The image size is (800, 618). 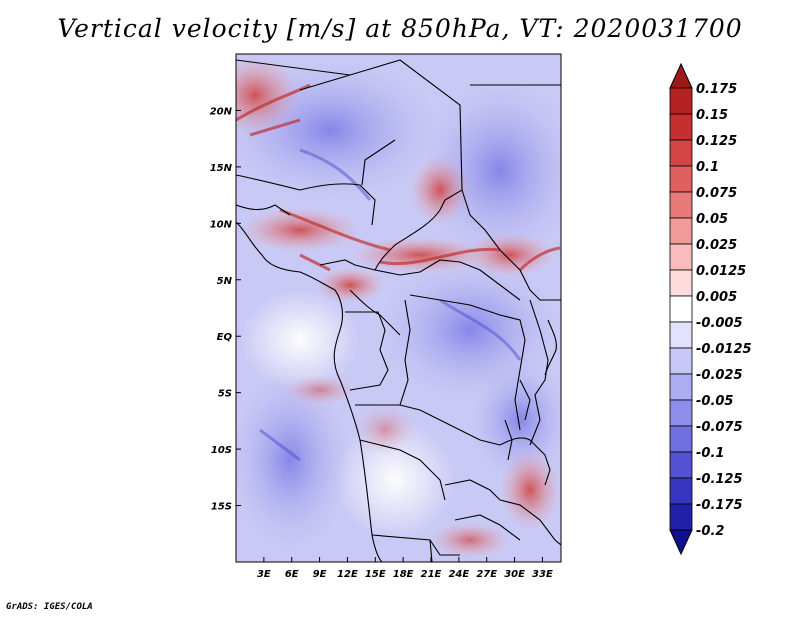 I want to click on colorbar-top-arrow, so click(x=681, y=75).